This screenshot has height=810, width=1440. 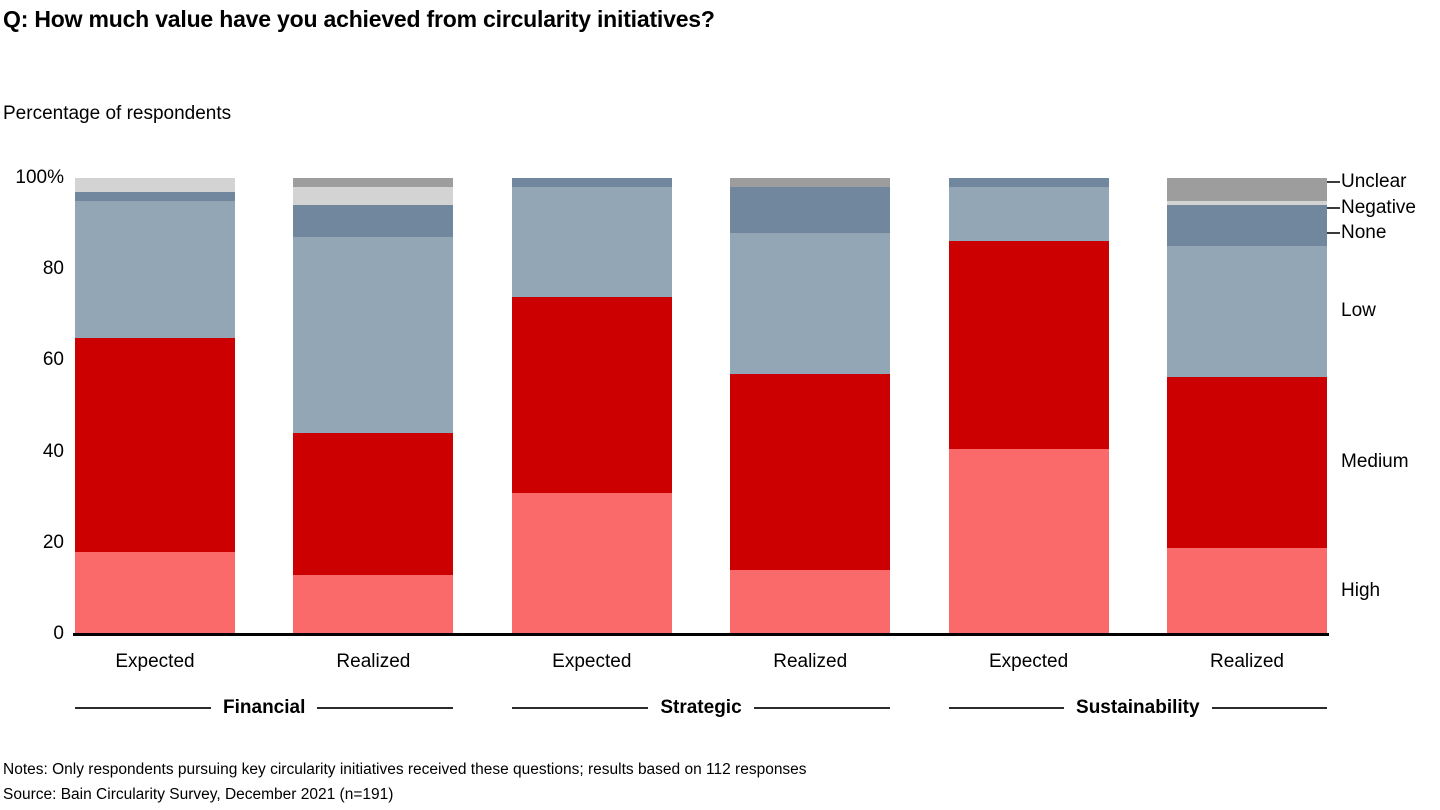 I want to click on legend-item-high: High, so click(x=1361, y=591).